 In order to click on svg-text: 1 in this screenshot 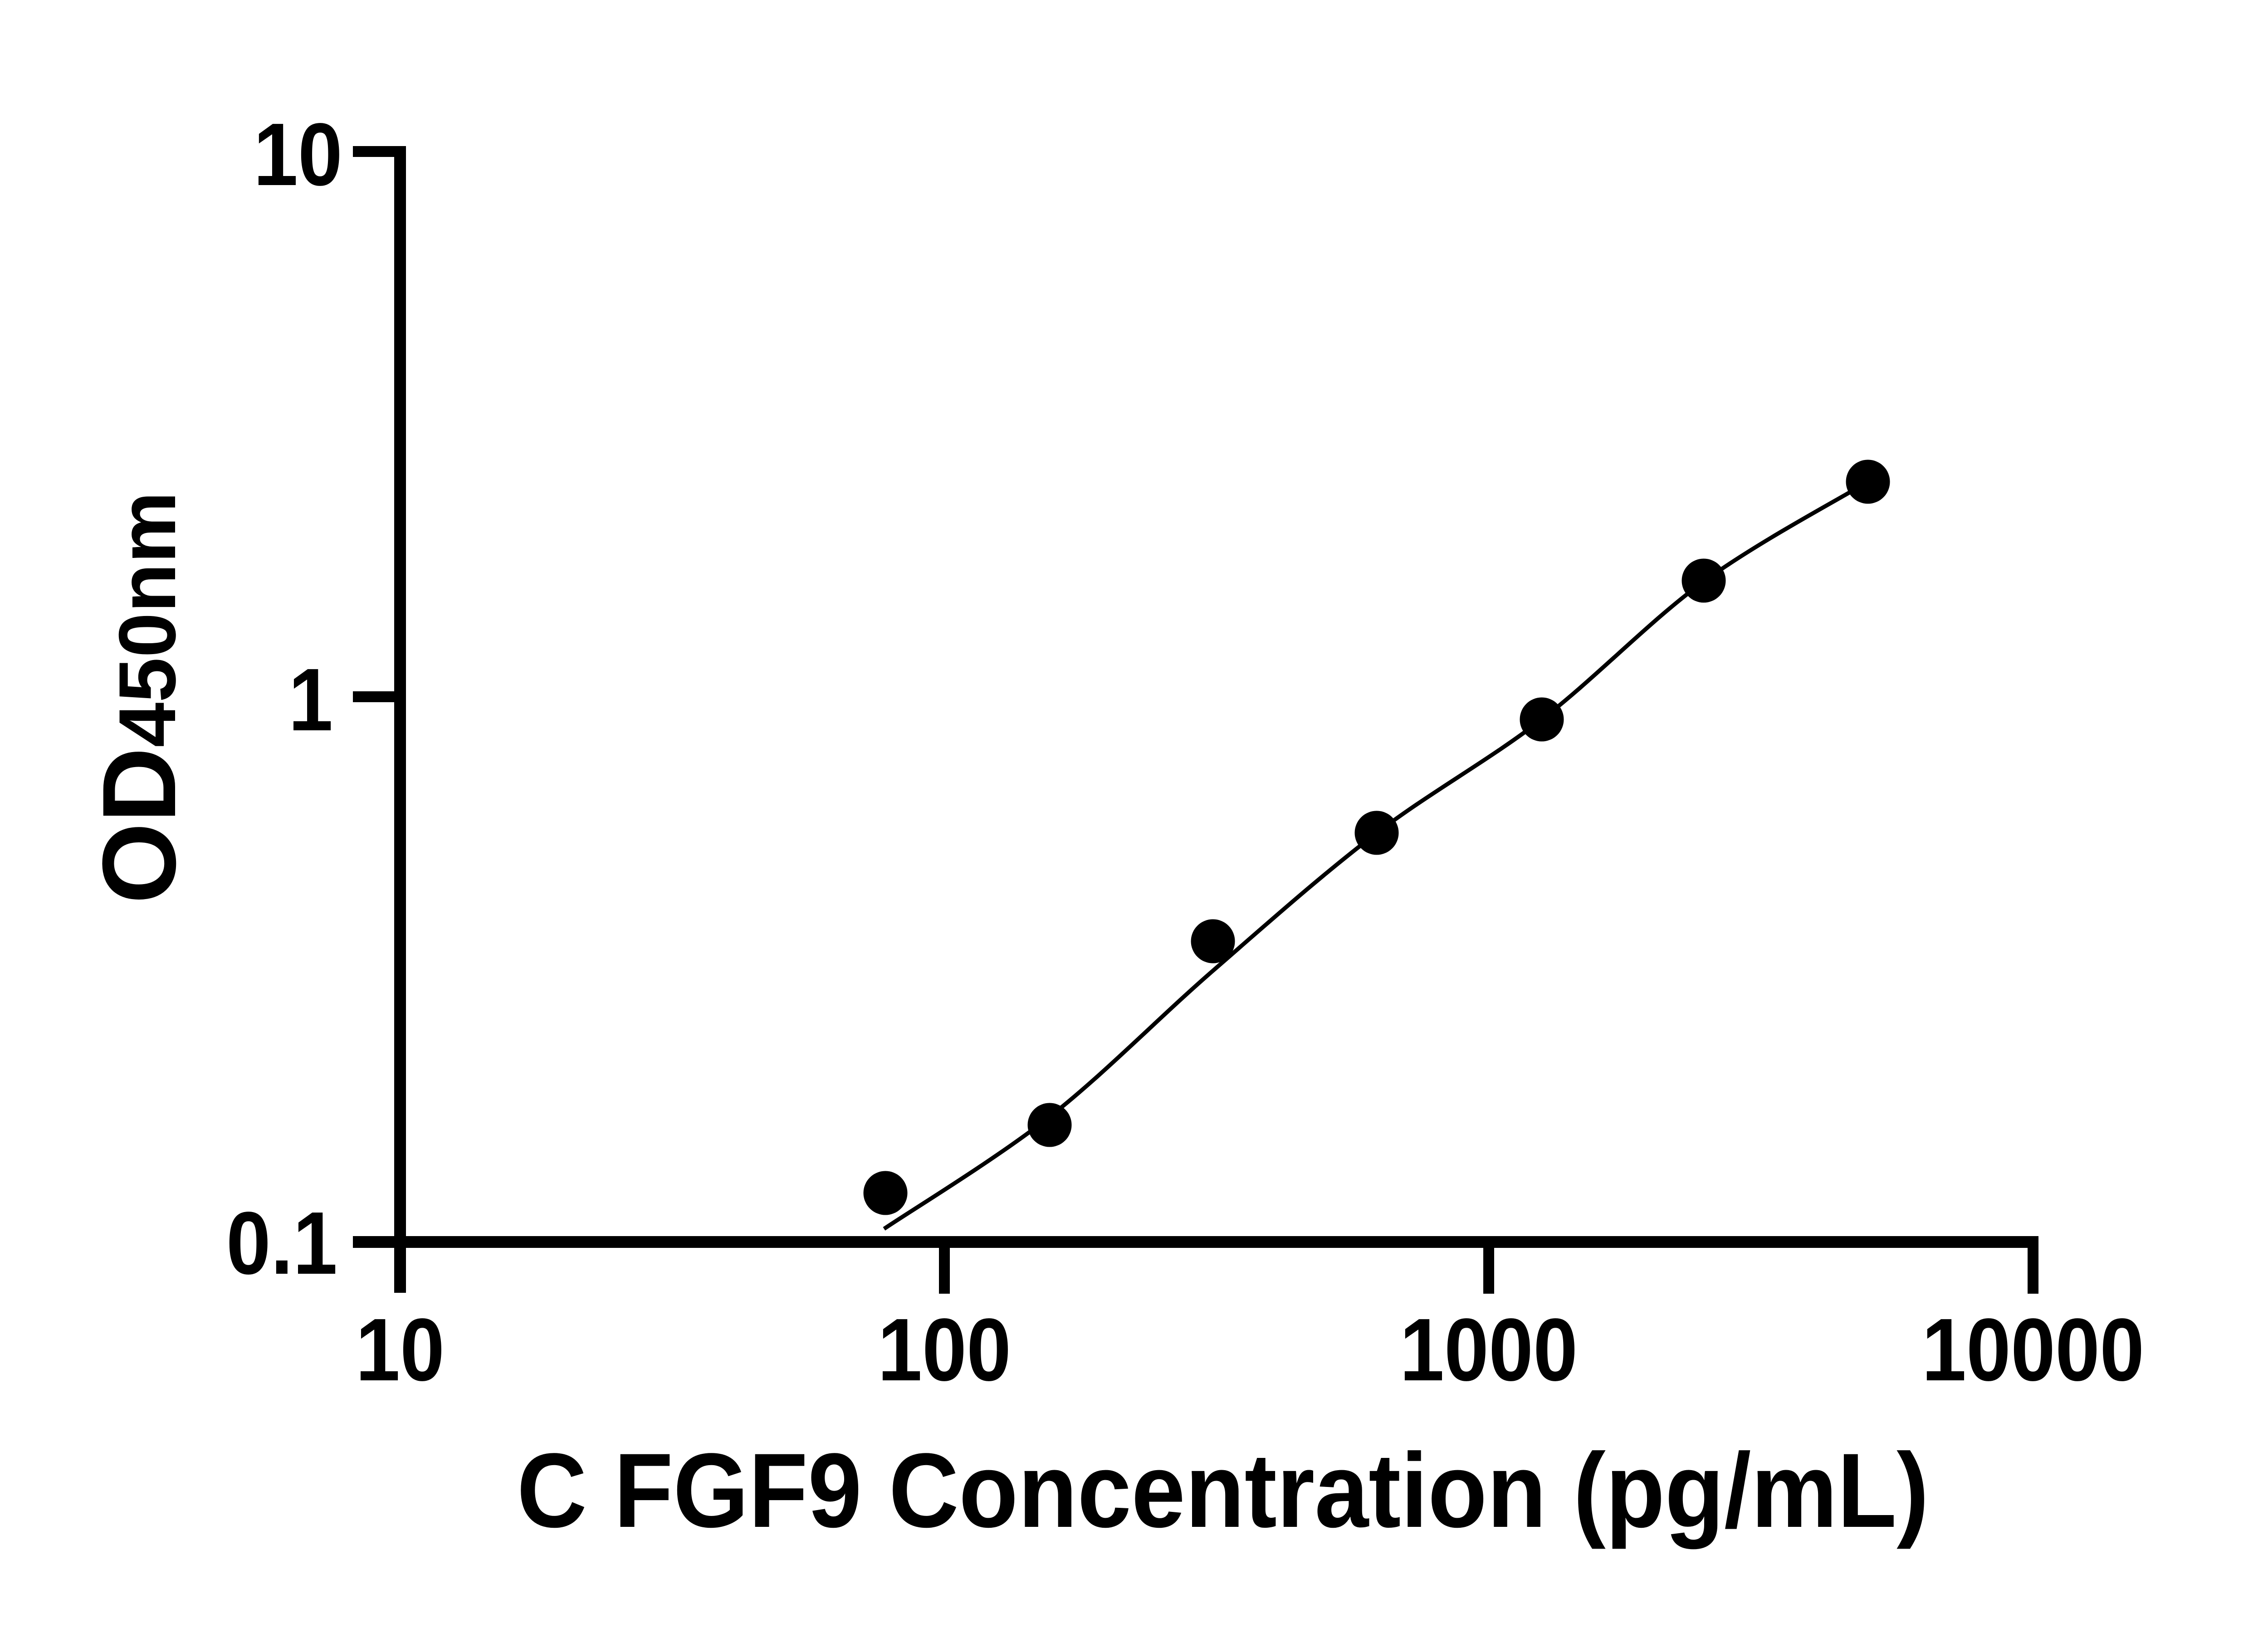, I will do `click(311, 699)`.